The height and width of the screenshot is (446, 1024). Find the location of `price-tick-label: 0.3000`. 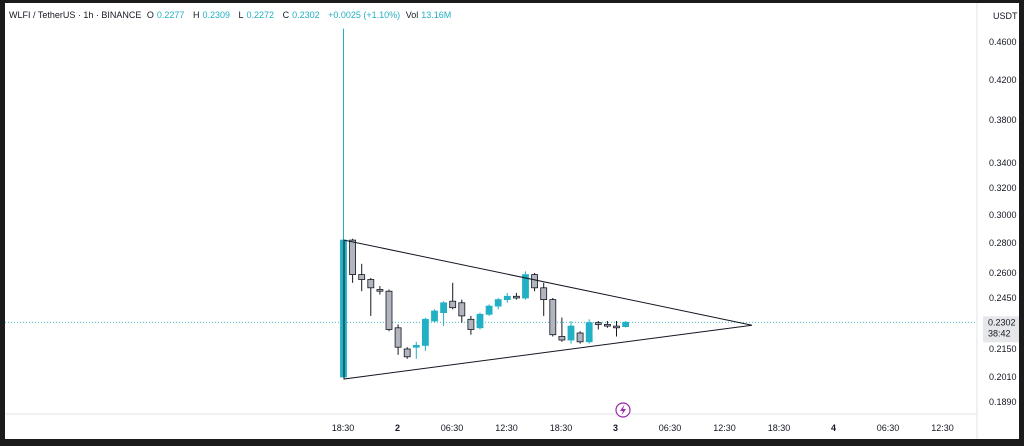

price-tick-label: 0.3000 is located at coordinates (1003, 215).